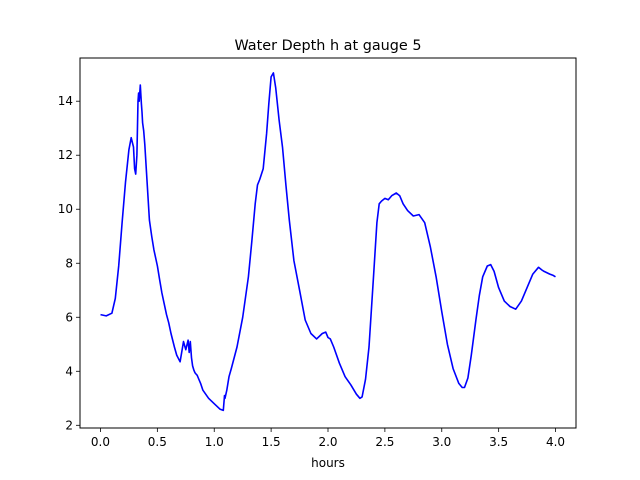 The width and height of the screenshot is (640, 480). I want to click on x-tick-label: 4.0, so click(555, 442).